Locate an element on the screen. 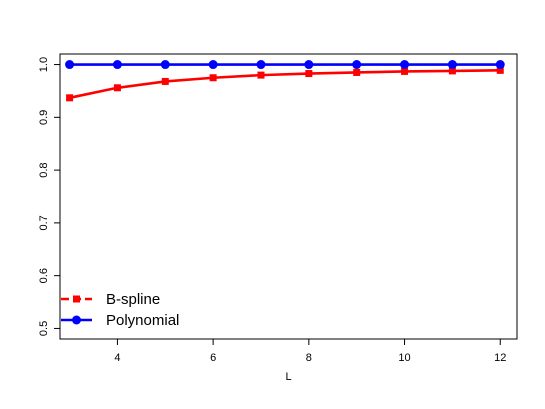  x-tick-label: 4 is located at coordinates (117, 358).